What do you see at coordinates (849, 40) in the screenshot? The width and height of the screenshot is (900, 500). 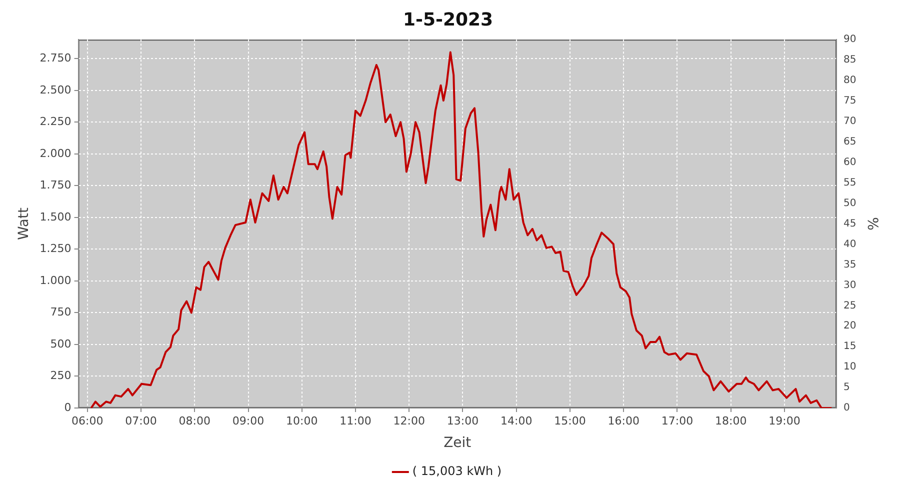 I see `y2-tick-label: 90` at bounding box center [849, 40].